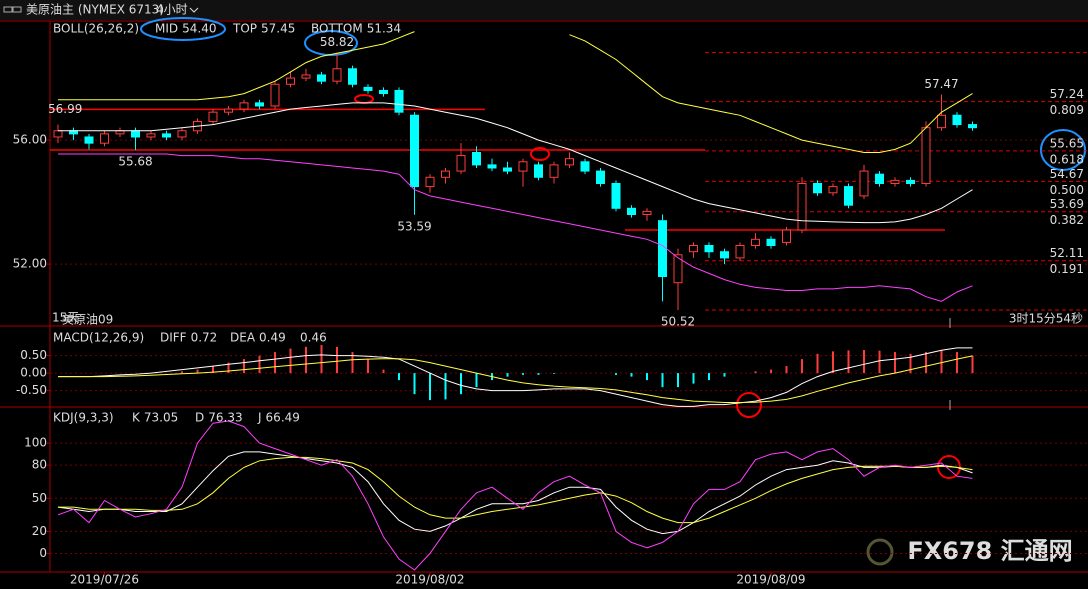  I want to click on price-annotation: 55.68, so click(135, 162).